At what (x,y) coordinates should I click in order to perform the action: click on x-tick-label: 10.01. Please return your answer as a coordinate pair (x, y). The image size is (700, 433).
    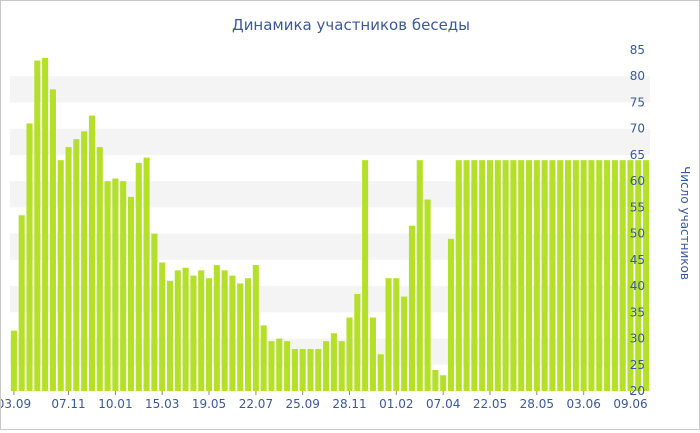
    Looking at the image, I should click on (115, 404).